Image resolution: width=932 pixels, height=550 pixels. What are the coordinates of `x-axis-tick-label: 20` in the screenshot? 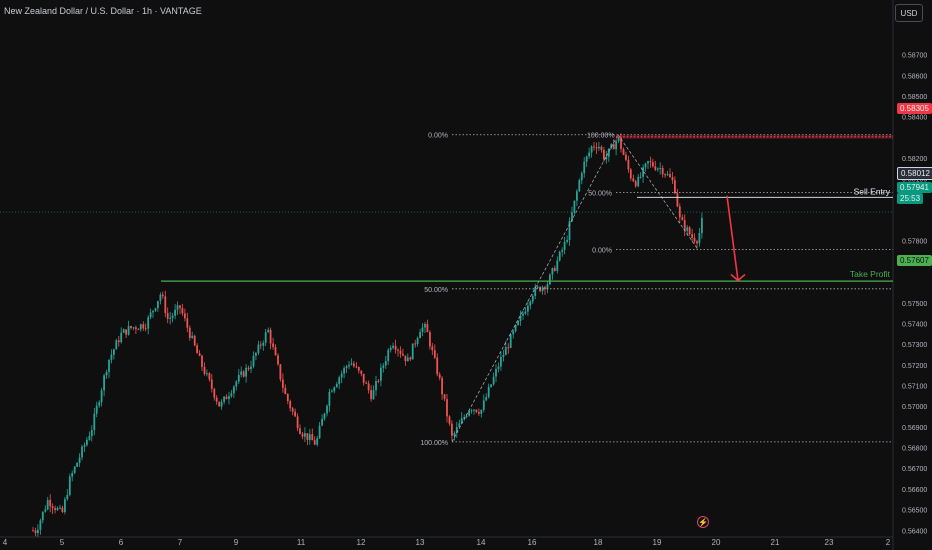 It's located at (716, 542).